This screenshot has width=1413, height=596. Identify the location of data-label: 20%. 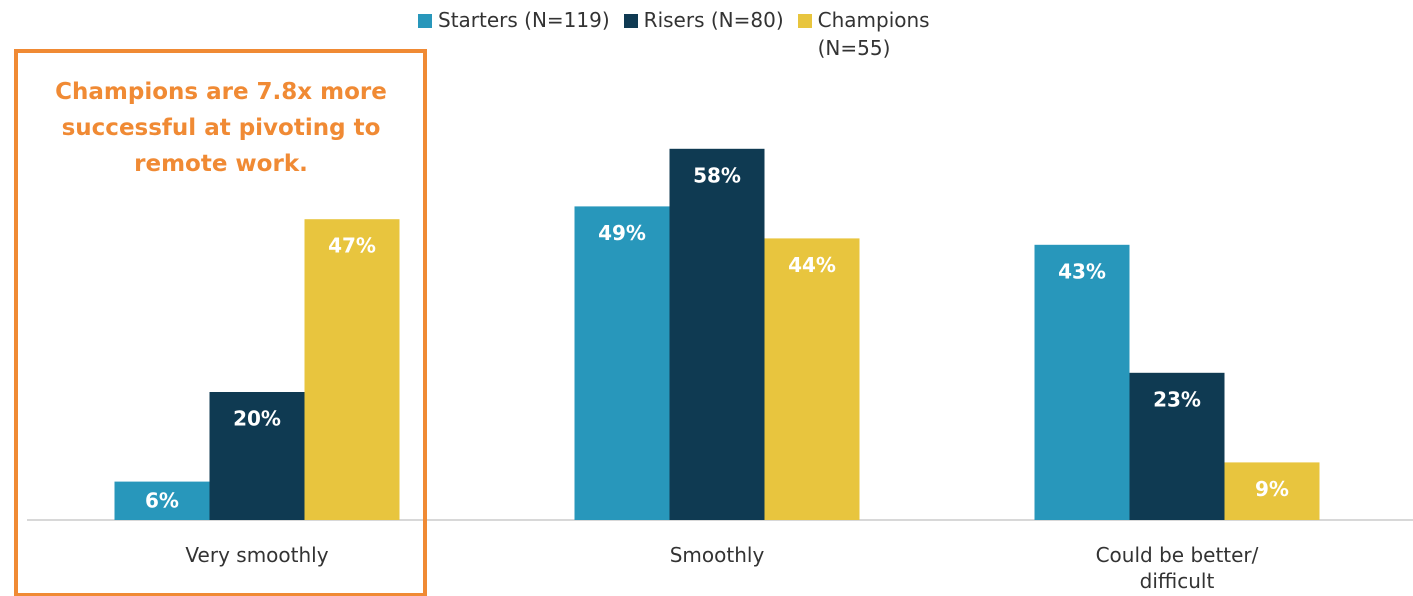
(257, 419).